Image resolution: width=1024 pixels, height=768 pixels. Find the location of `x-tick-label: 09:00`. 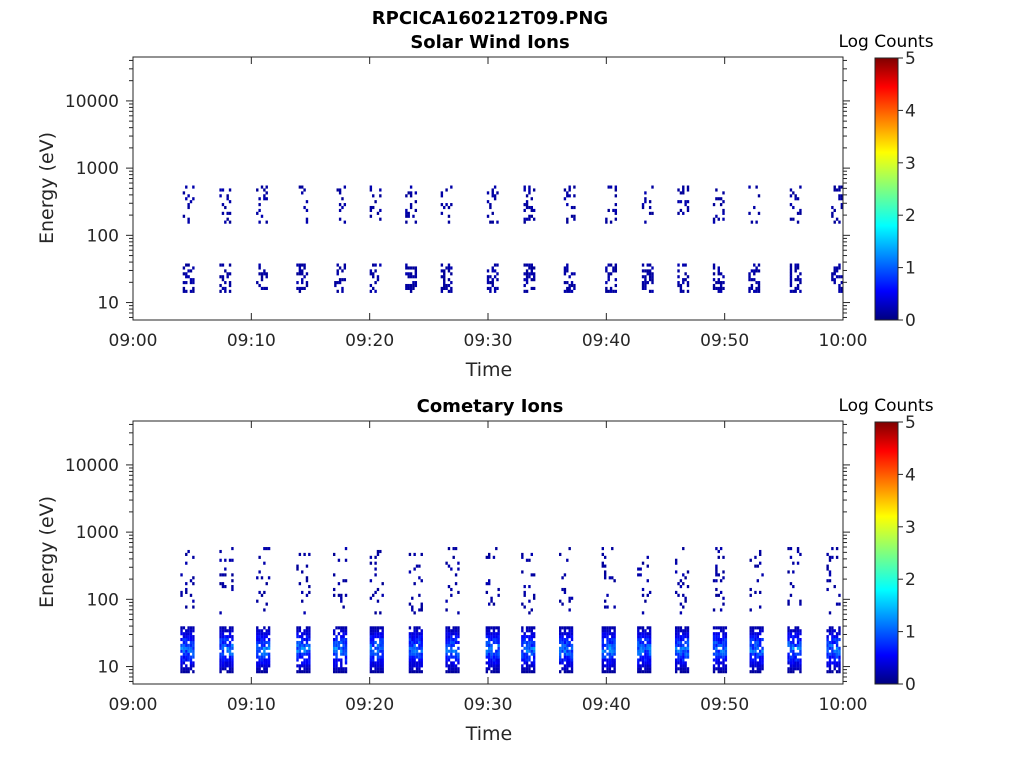

x-tick-label: 09:00 is located at coordinates (133, 705).